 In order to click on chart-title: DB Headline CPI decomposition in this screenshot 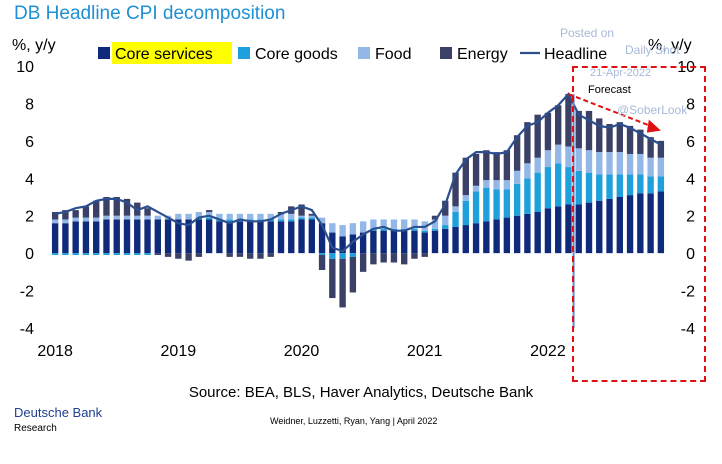, I will do `click(150, 13)`.